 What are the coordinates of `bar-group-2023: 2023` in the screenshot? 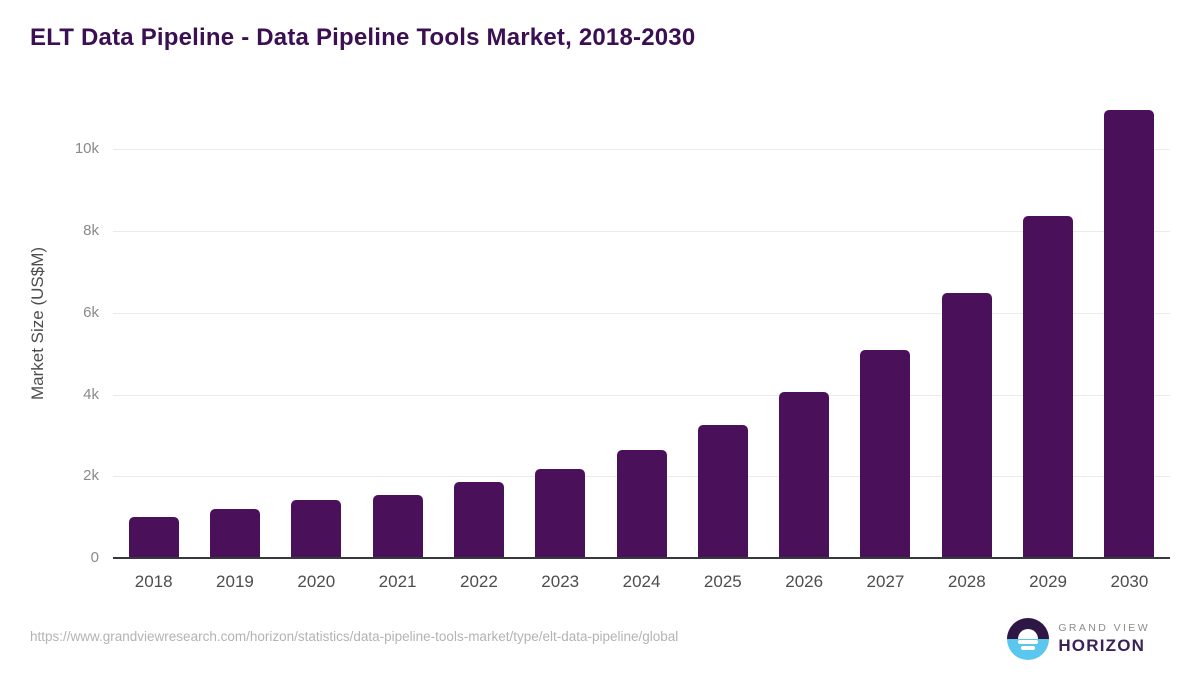 It's located at (560, 530).